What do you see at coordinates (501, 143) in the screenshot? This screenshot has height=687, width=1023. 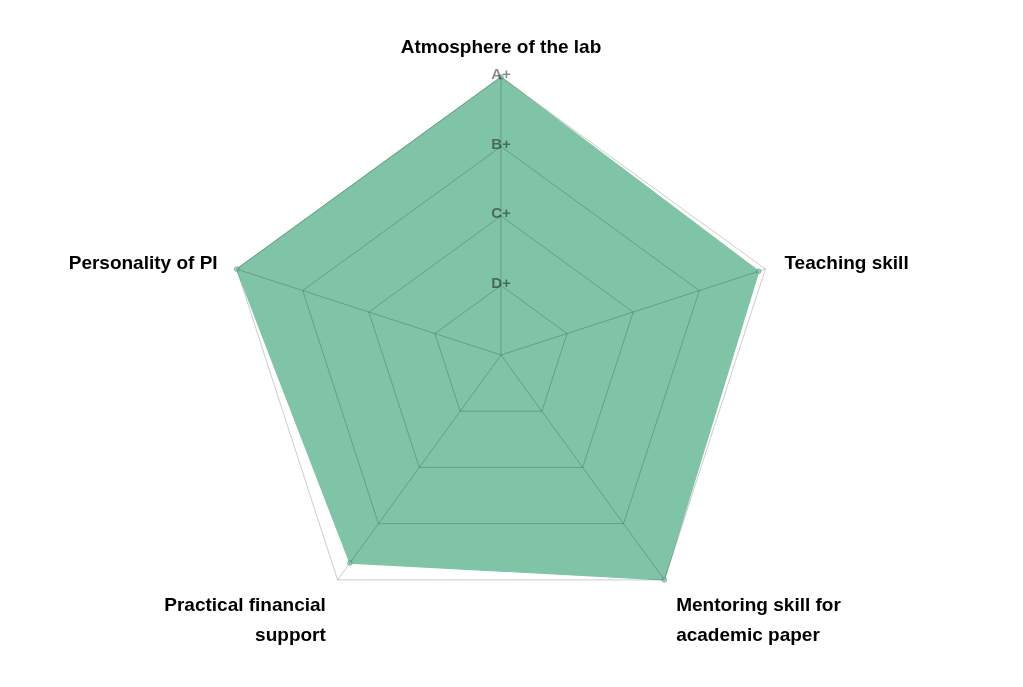 I see `y-tick-label: B+` at bounding box center [501, 143].